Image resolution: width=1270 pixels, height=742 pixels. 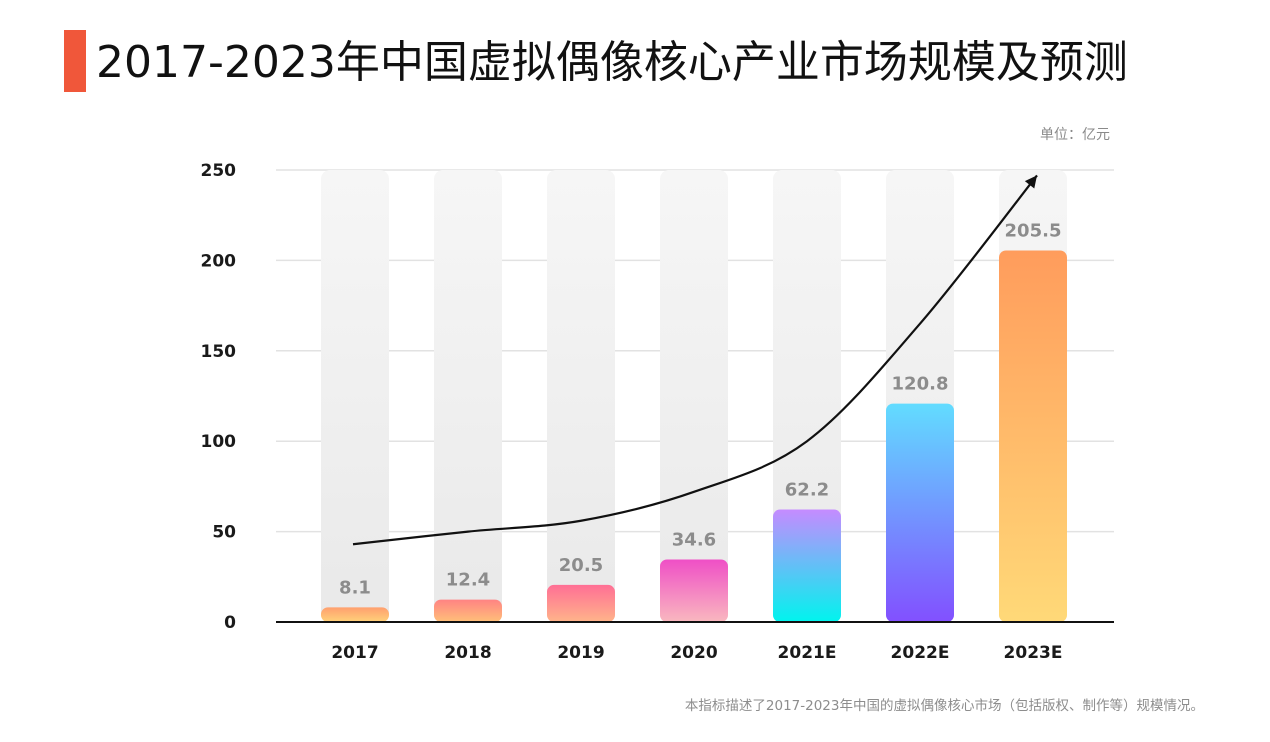 What do you see at coordinates (612, 62) in the screenshot?
I see `page-title: 2017-2023年中国虚拟偶像核心产业市场规模及预测` at bounding box center [612, 62].